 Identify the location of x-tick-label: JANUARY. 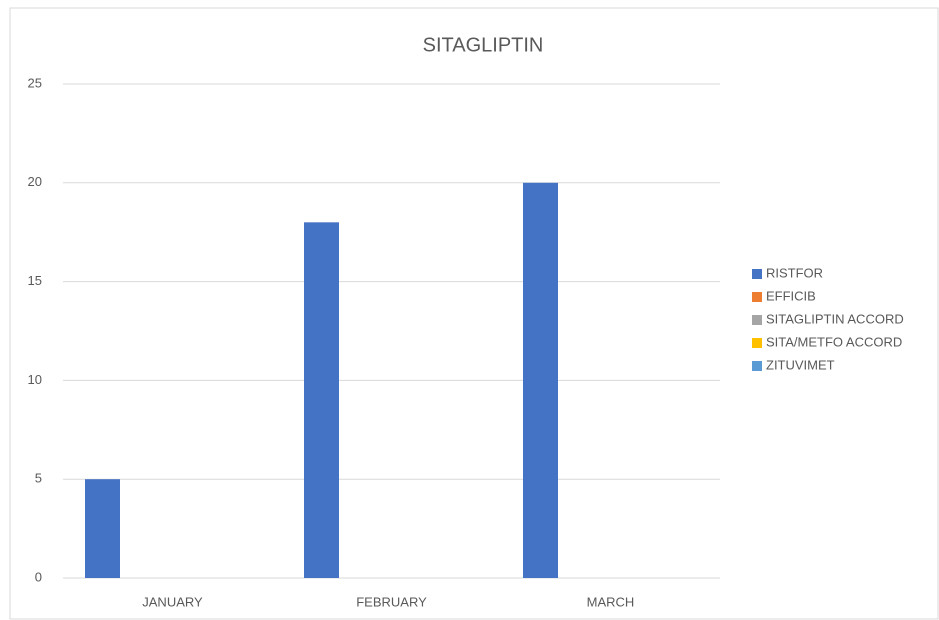
(172, 601).